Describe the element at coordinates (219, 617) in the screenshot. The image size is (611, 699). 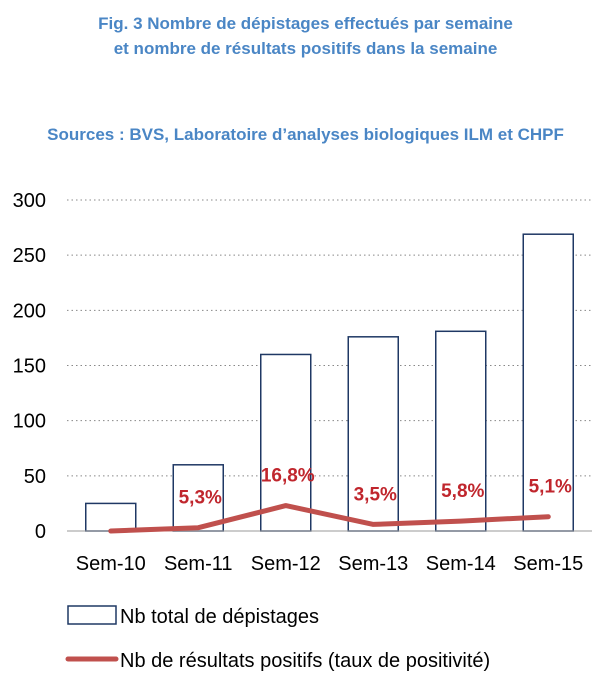
I see `legend-bar-label: Nb total de dépistages` at that location.